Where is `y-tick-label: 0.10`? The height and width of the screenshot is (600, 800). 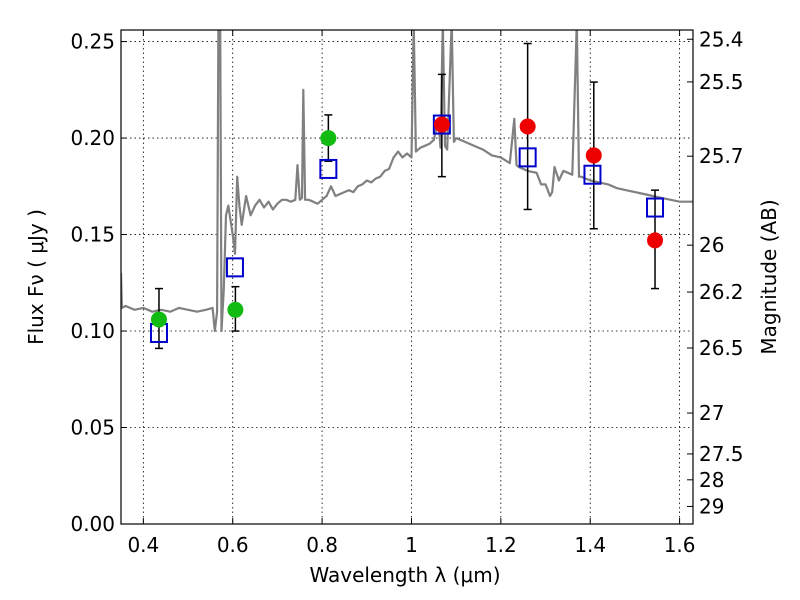
y-tick-label: 0.10 is located at coordinates (92, 331).